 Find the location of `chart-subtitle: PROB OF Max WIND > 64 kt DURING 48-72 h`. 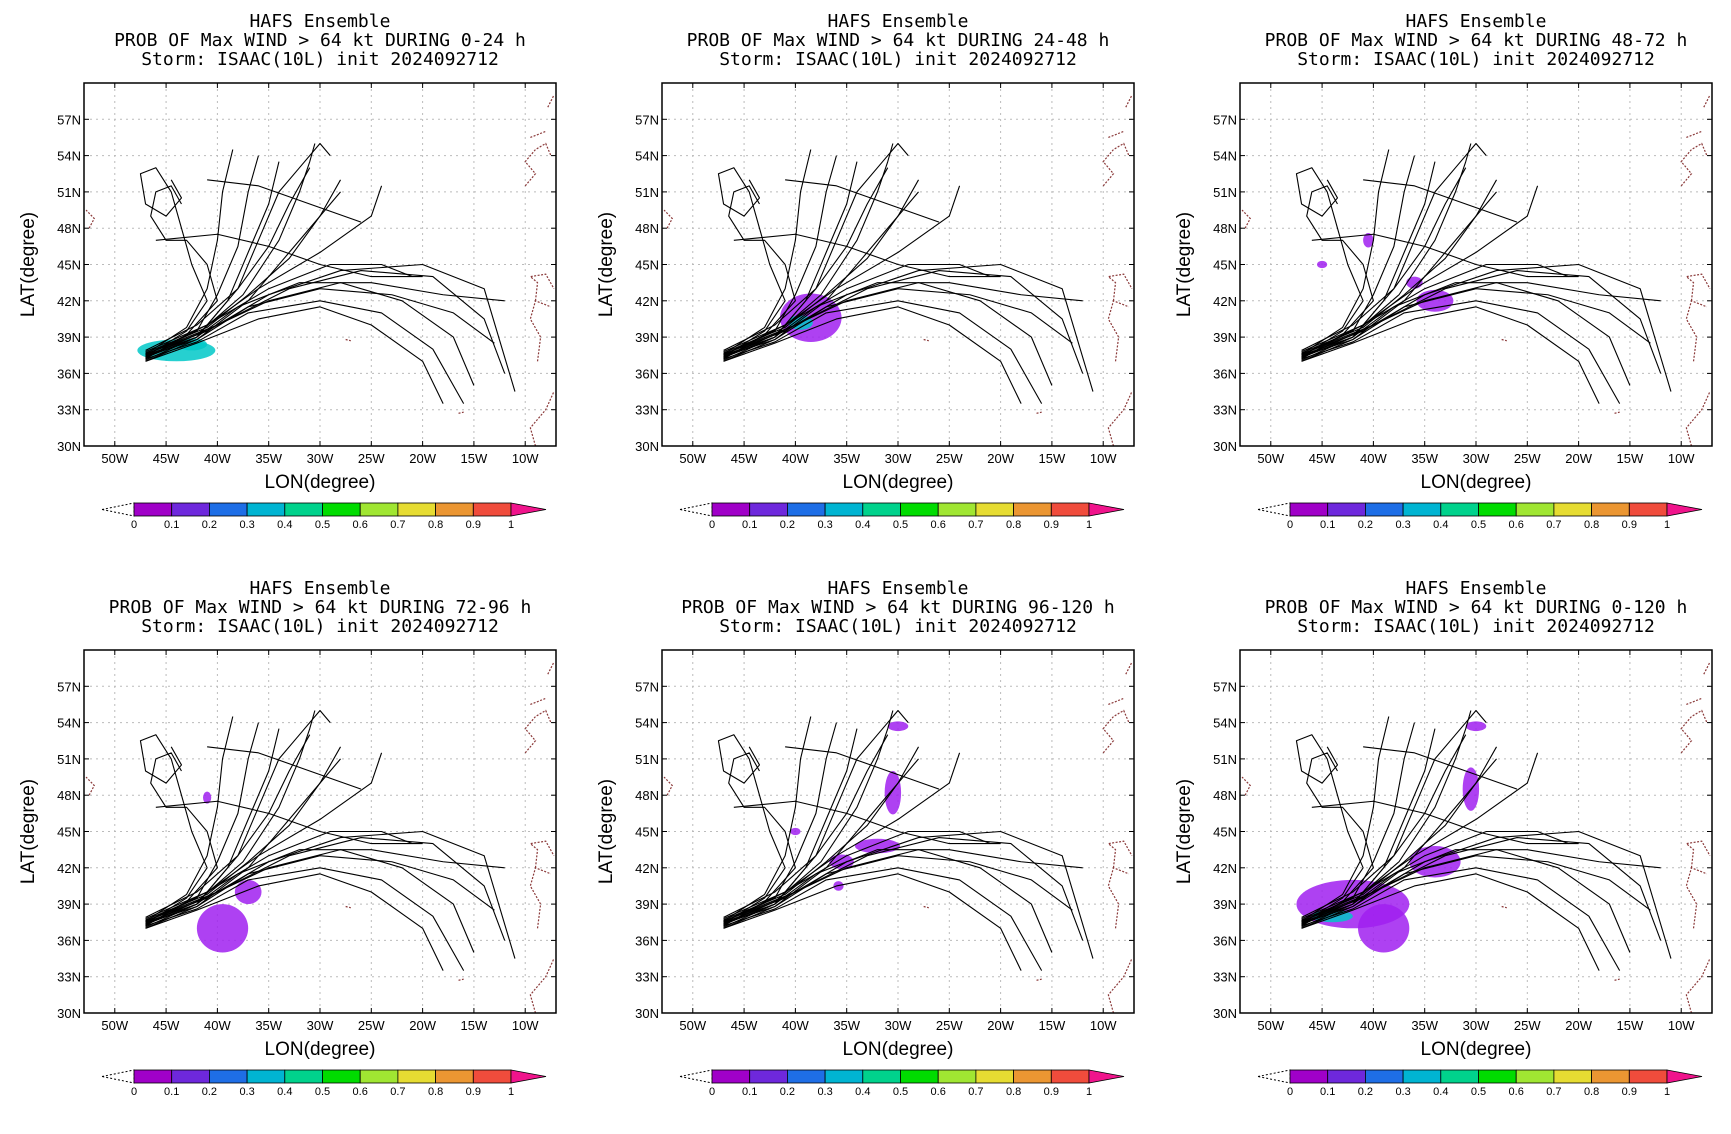

chart-subtitle: PROB OF Max WIND > 64 kt DURING 48-72 h is located at coordinates (1476, 40).